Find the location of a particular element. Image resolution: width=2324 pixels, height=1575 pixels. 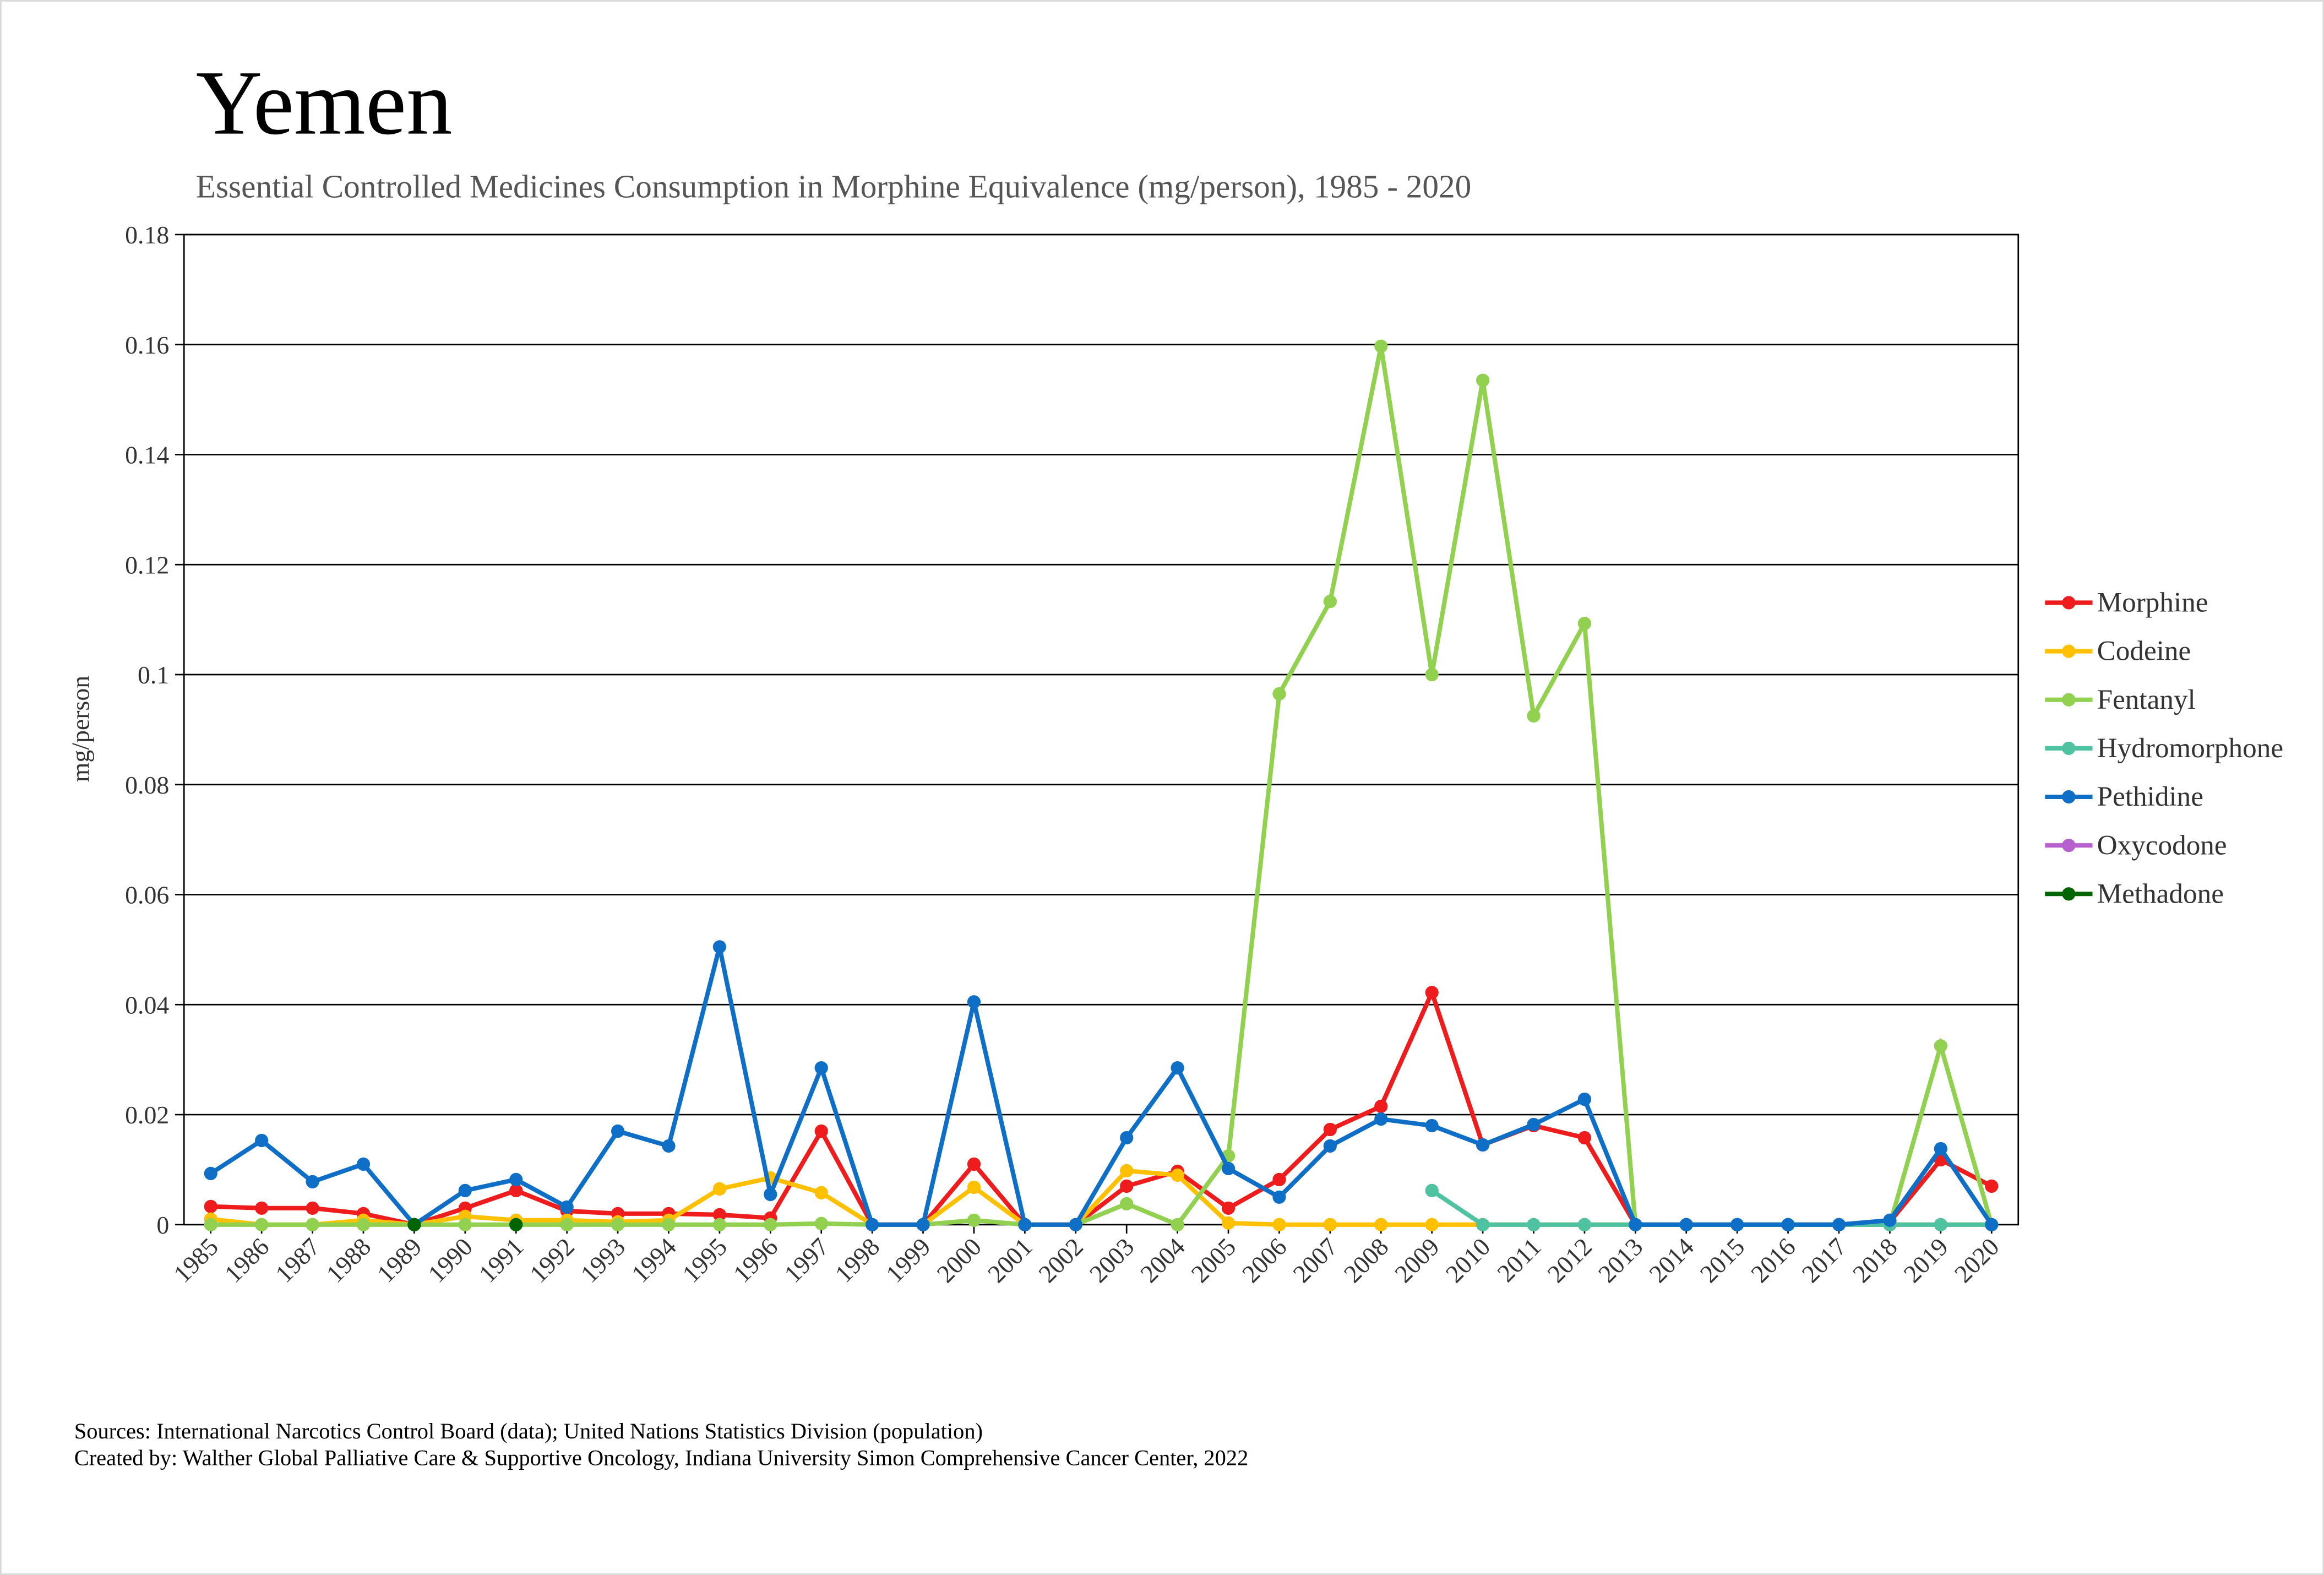

legend-label: Morphine is located at coordinates (2152, 602).